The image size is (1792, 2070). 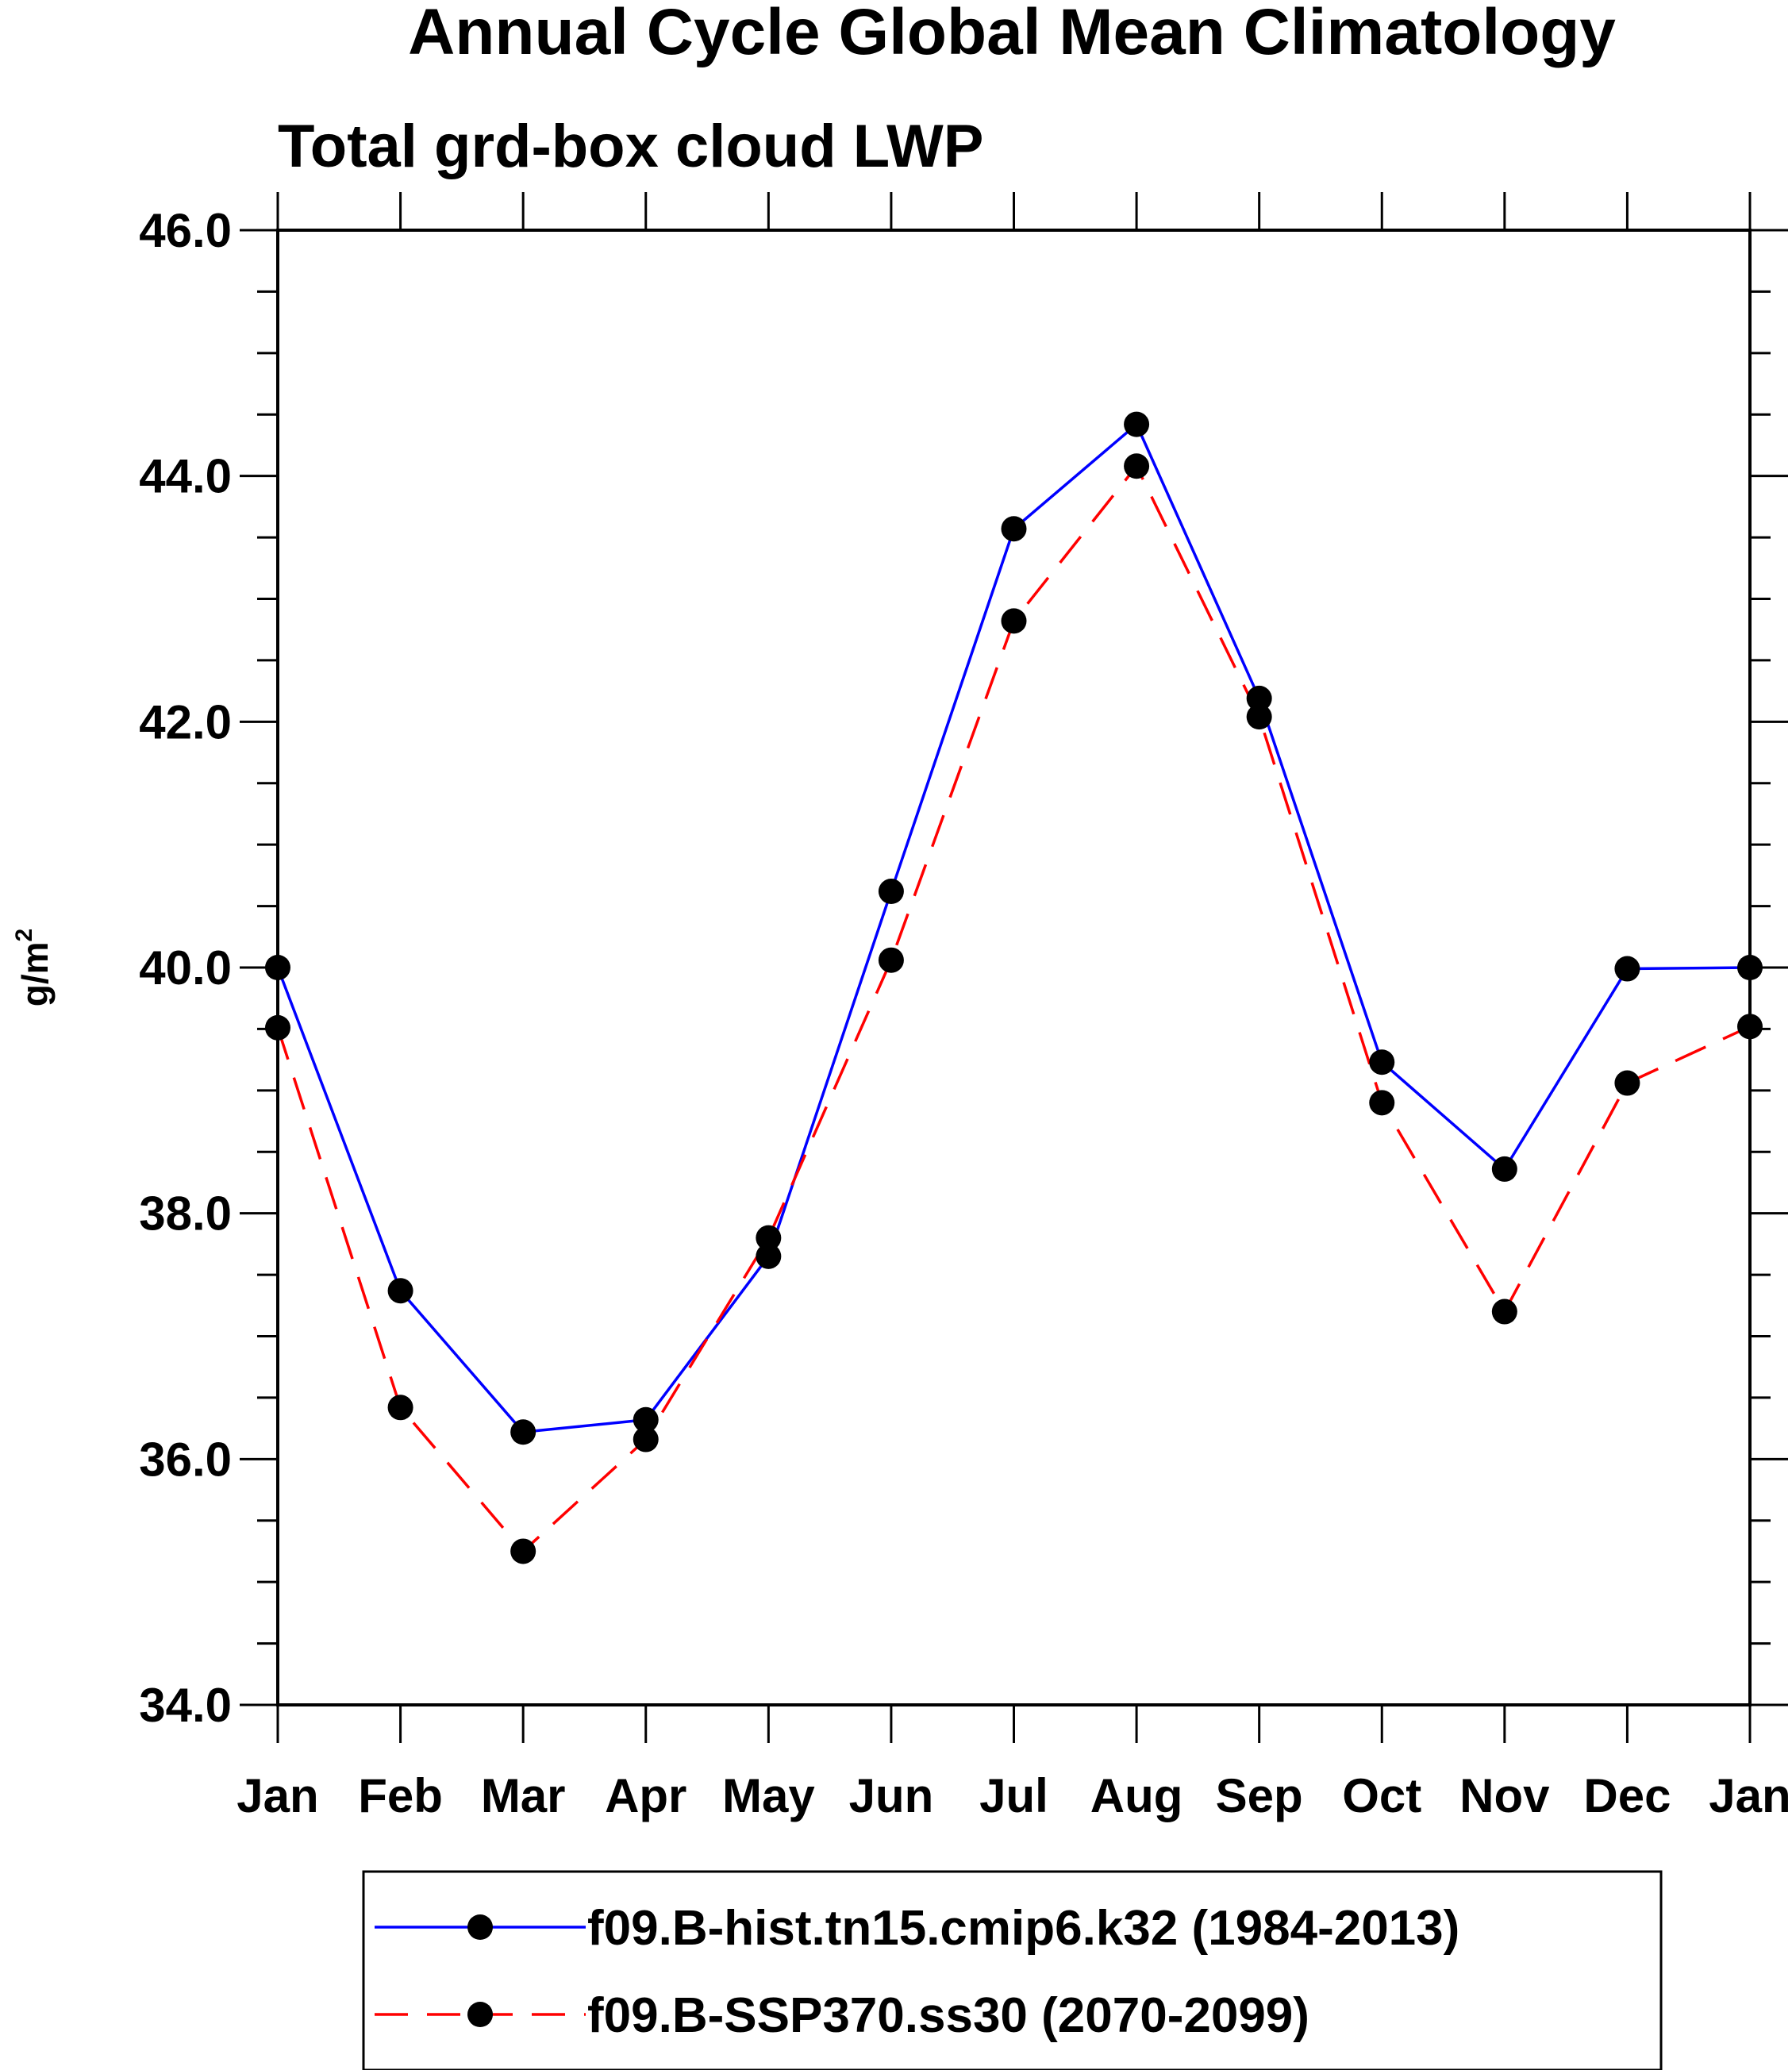 What do you see at coordinates (185, 1214) in the screenshot?
I see `y-tick-label: 38.0` at bounding box center [185, 1214].